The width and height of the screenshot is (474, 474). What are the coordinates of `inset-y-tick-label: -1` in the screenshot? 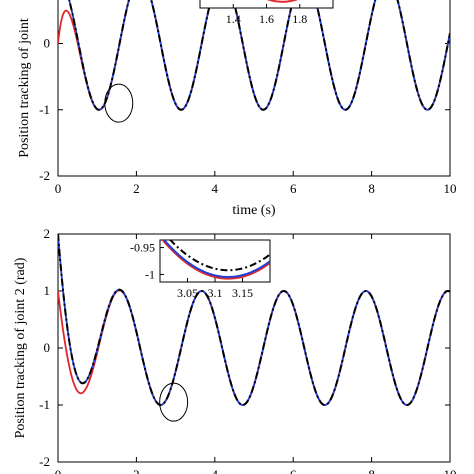 It's located at (150, 274).